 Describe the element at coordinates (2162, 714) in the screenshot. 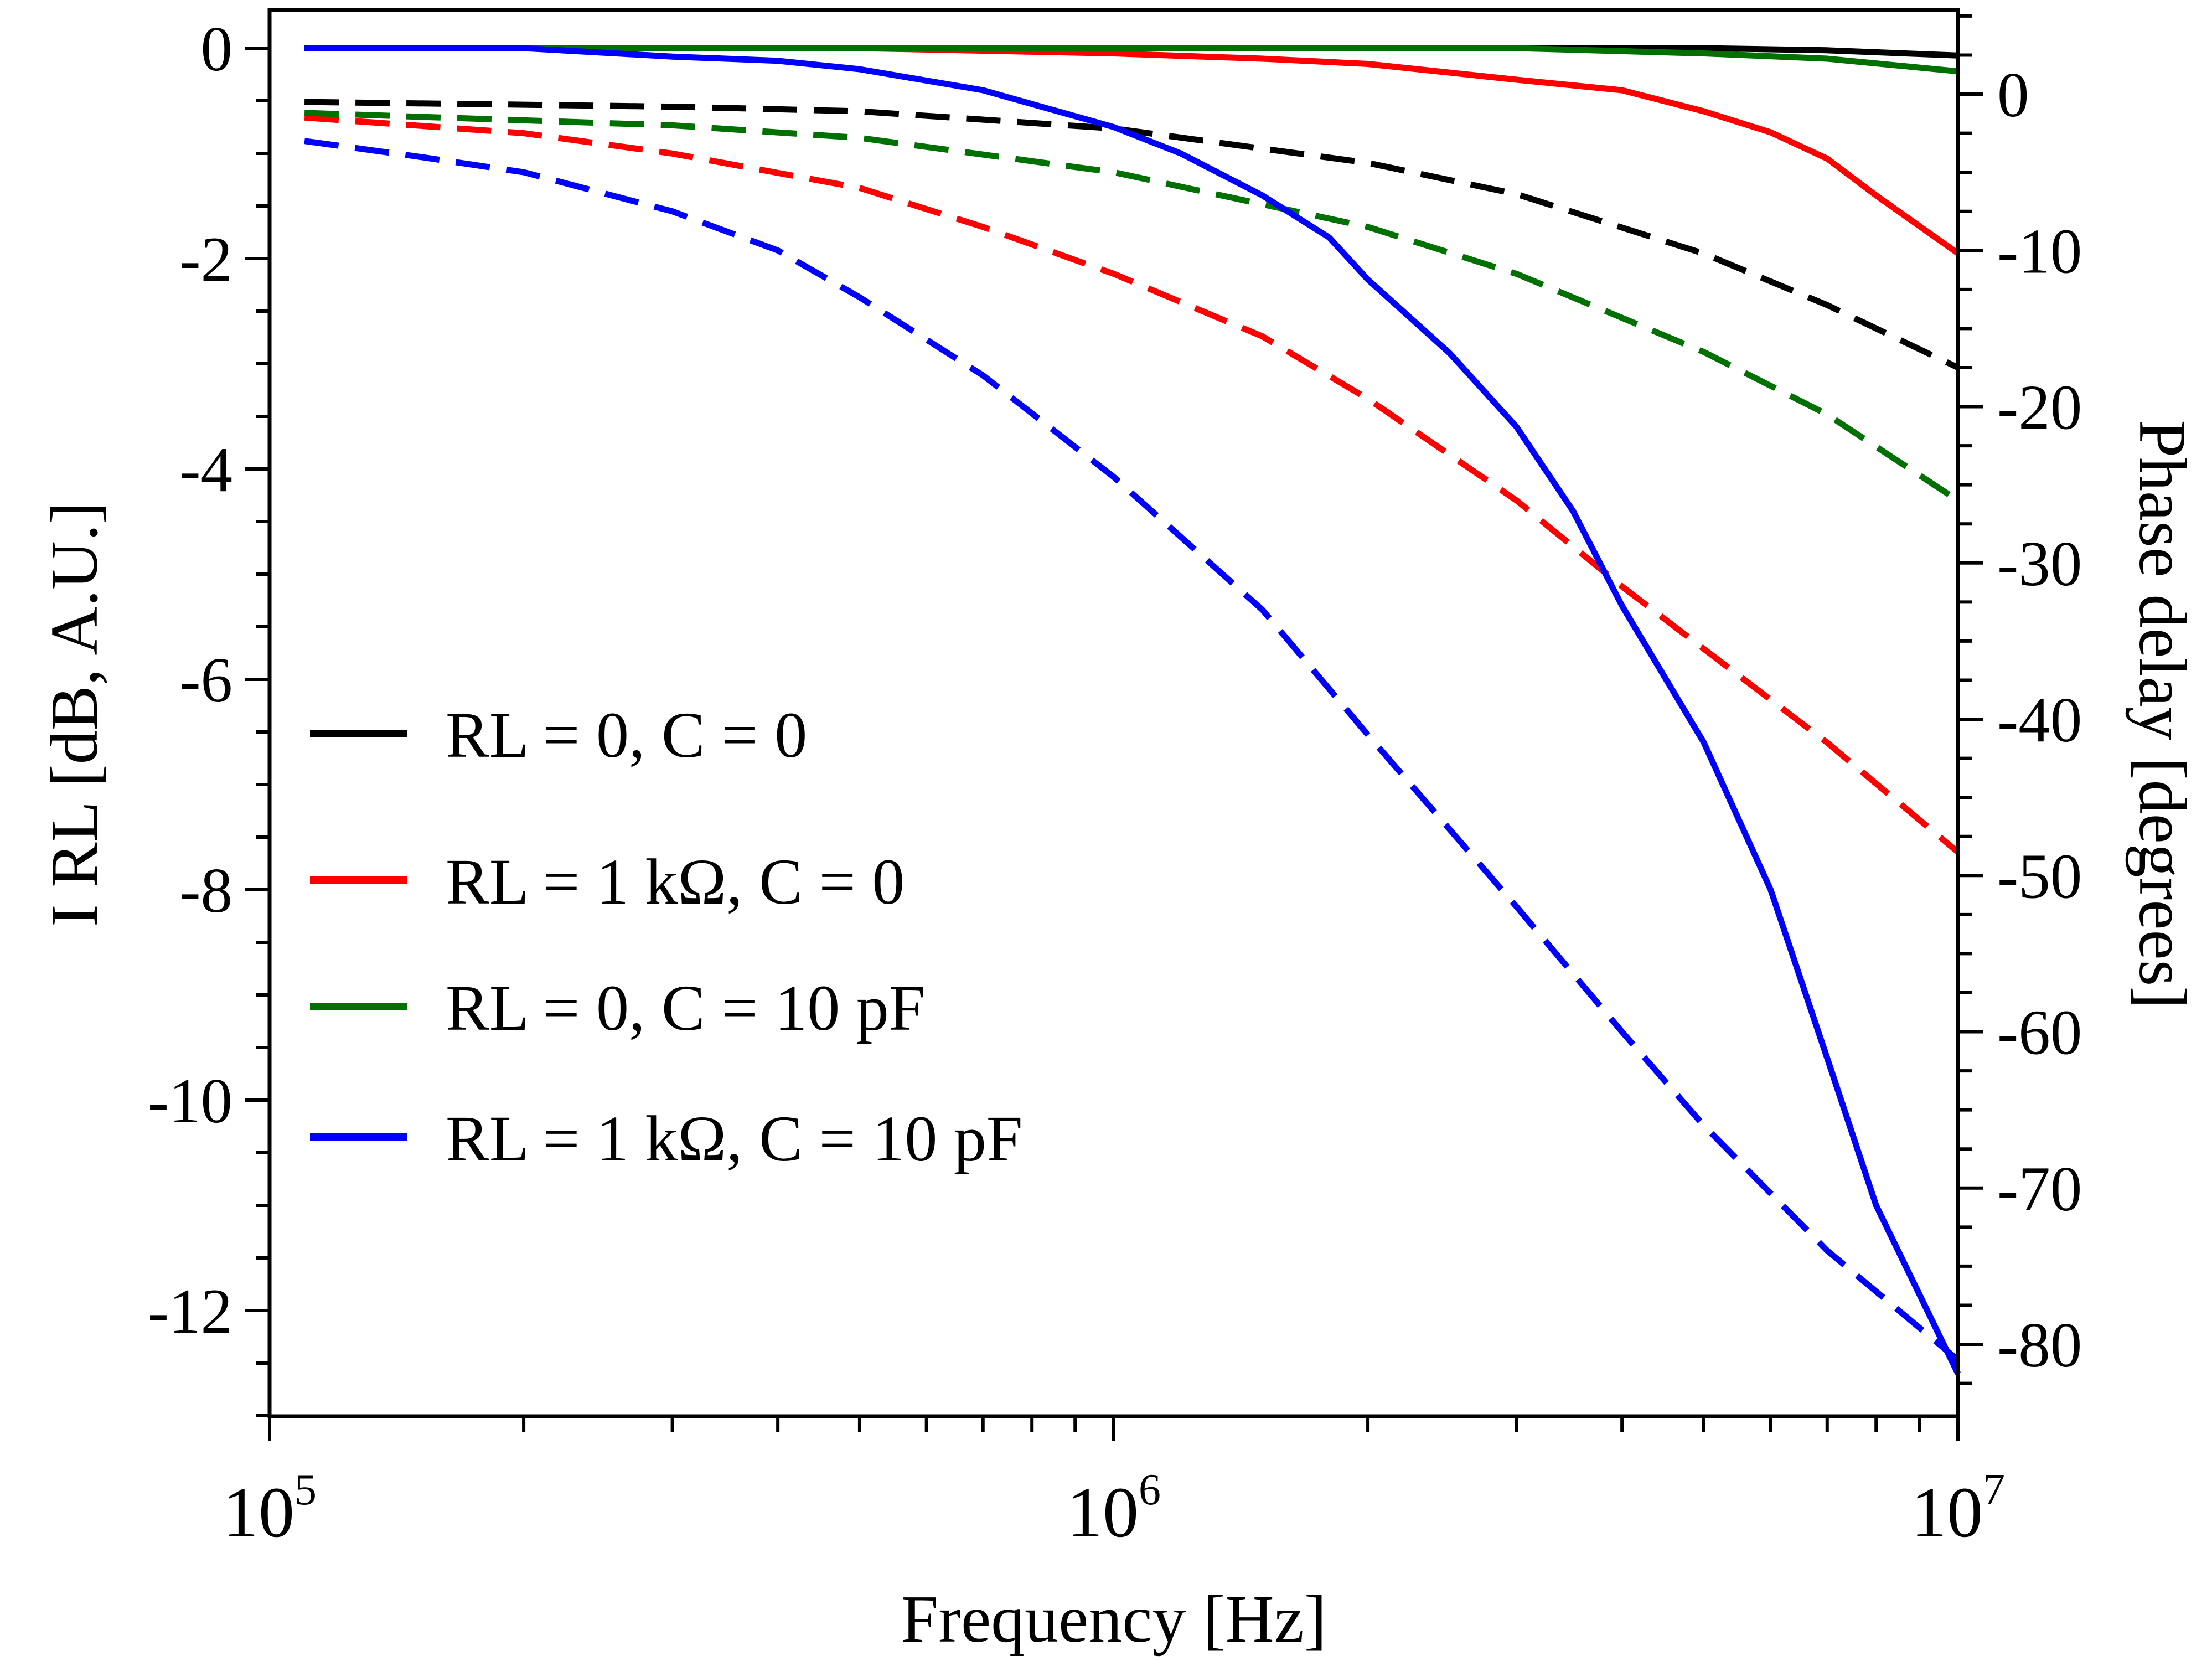

I see `y-axis-right-title: Phase delay [degrees]` at that location.